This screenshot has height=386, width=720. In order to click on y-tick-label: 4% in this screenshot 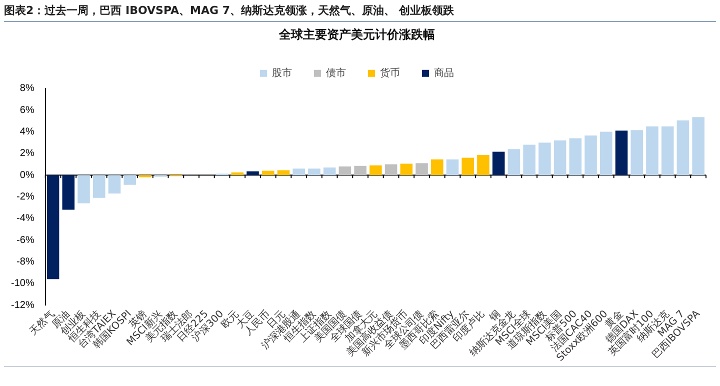, I will do `click(27, 132)`.